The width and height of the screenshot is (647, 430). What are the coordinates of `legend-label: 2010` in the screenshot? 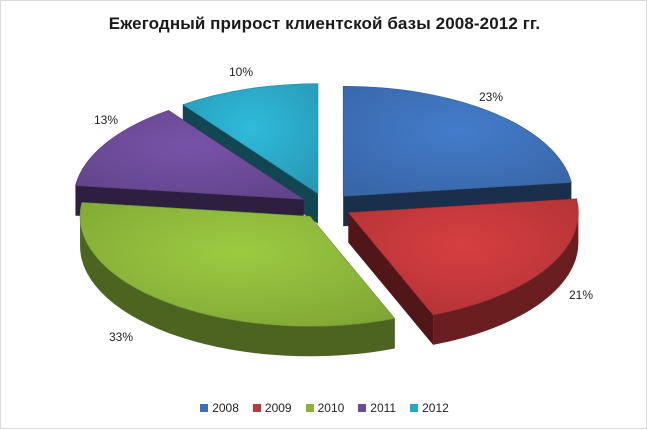 It's located at (331, 408).